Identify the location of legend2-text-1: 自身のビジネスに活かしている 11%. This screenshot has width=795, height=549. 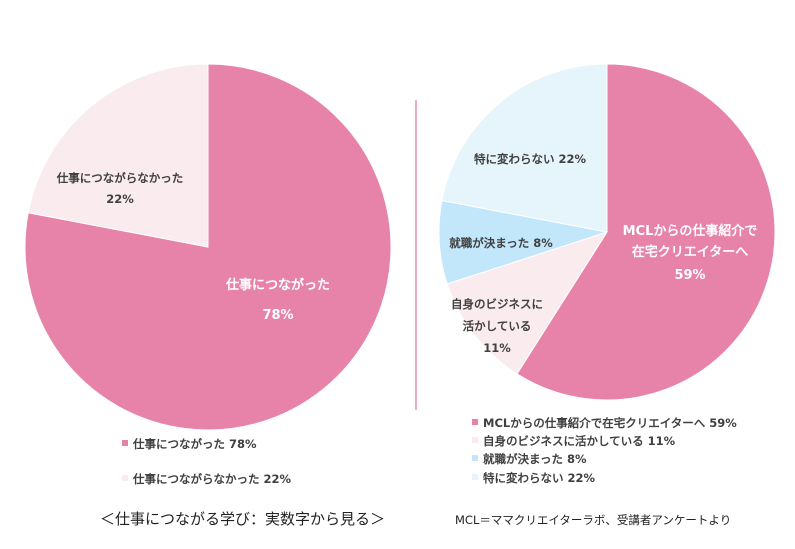
(579, 441).